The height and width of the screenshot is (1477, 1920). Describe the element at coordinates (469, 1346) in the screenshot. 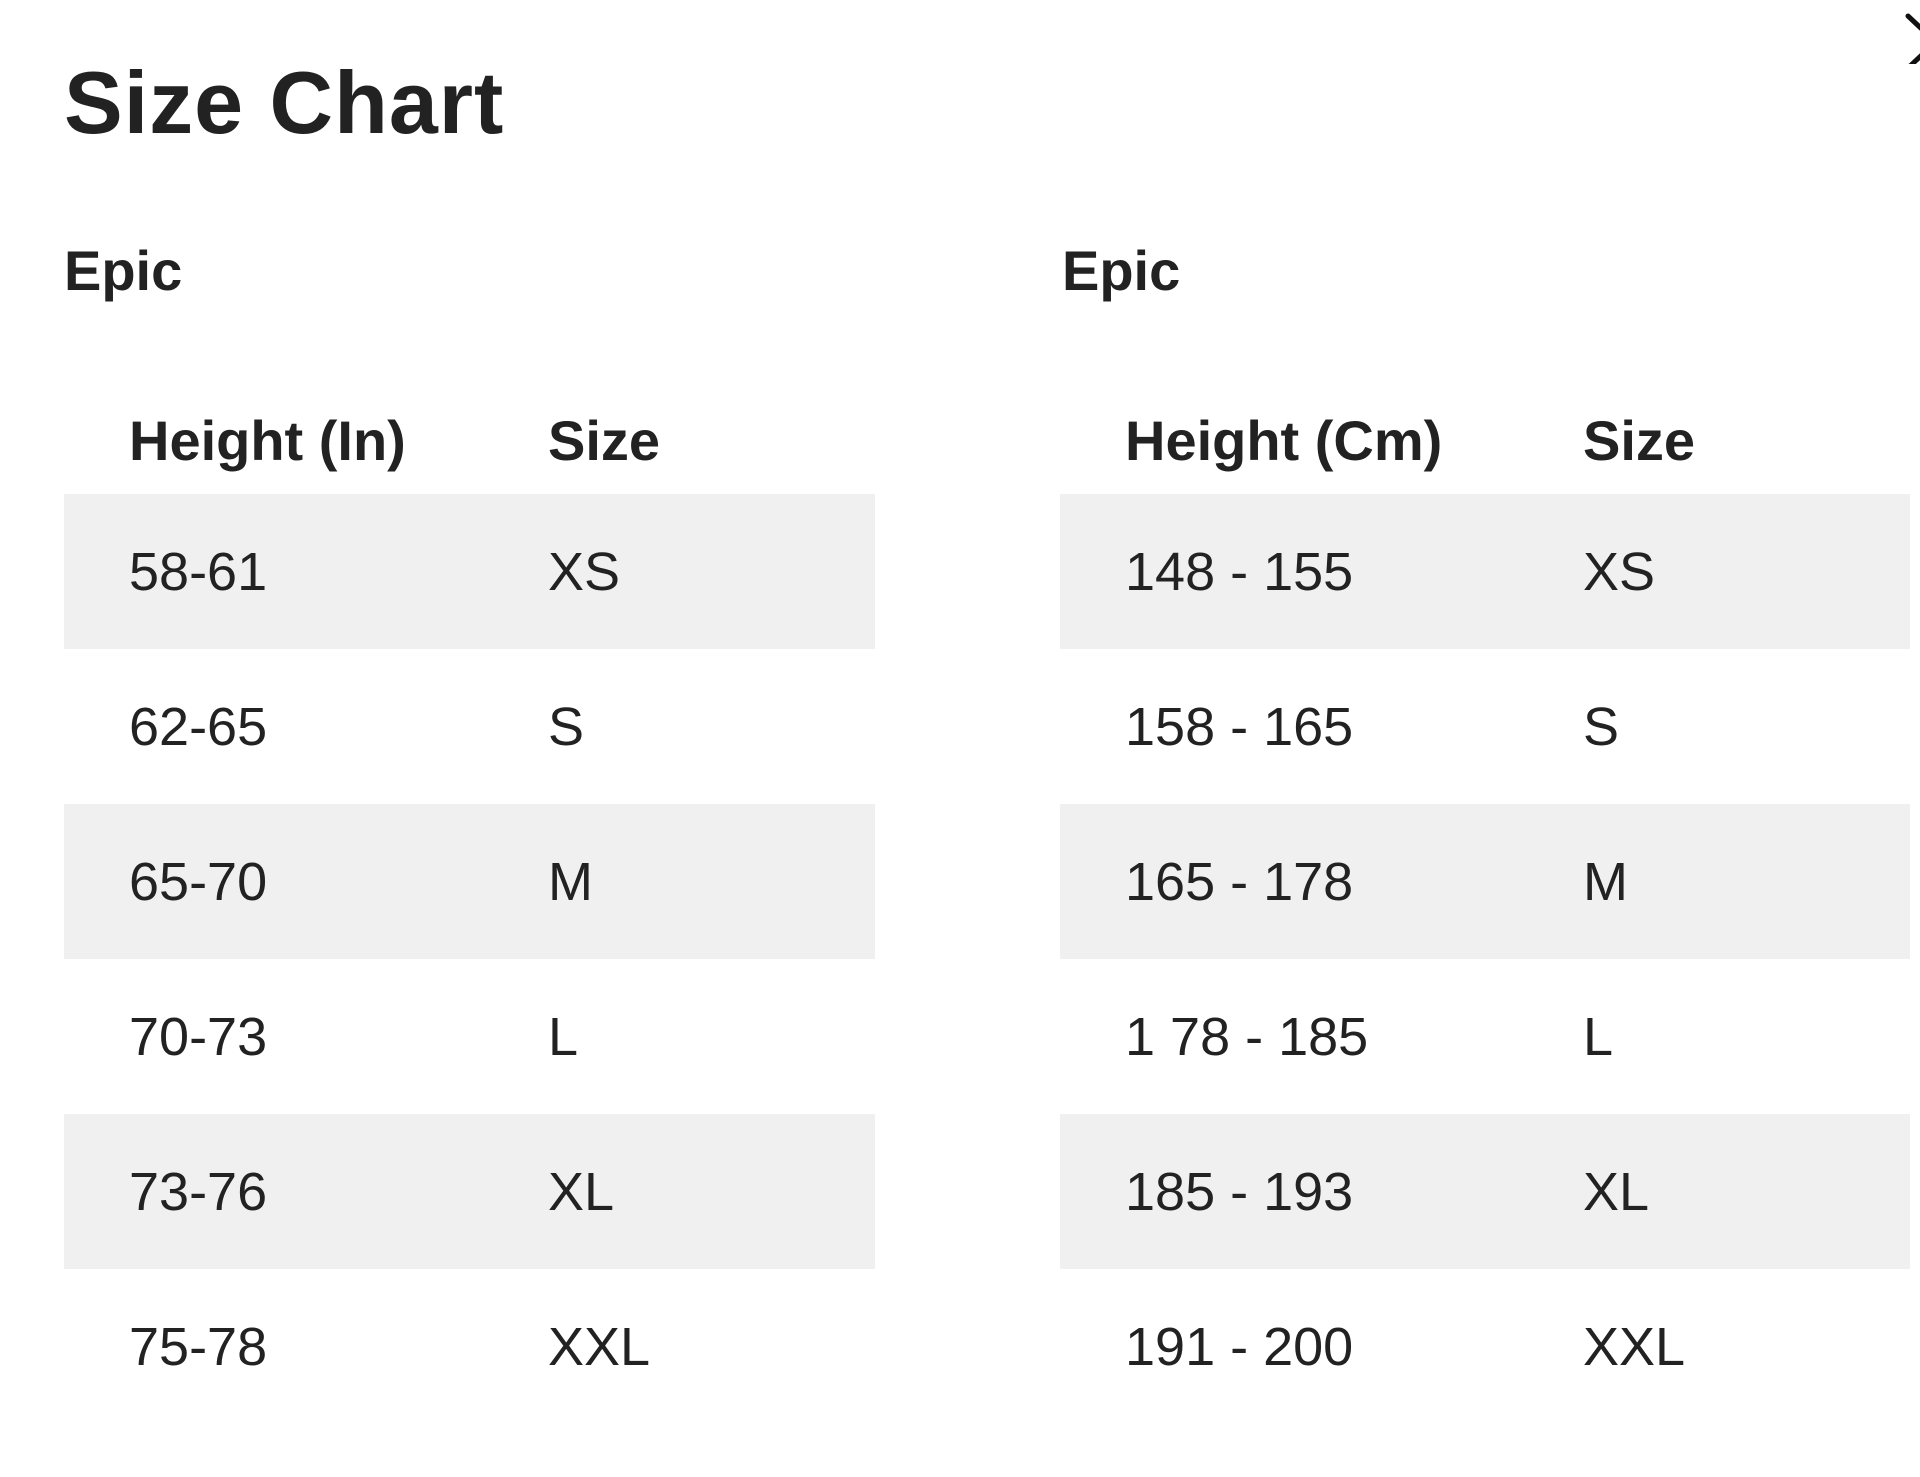

I see `table-row: 75-78 XXL` at that location.